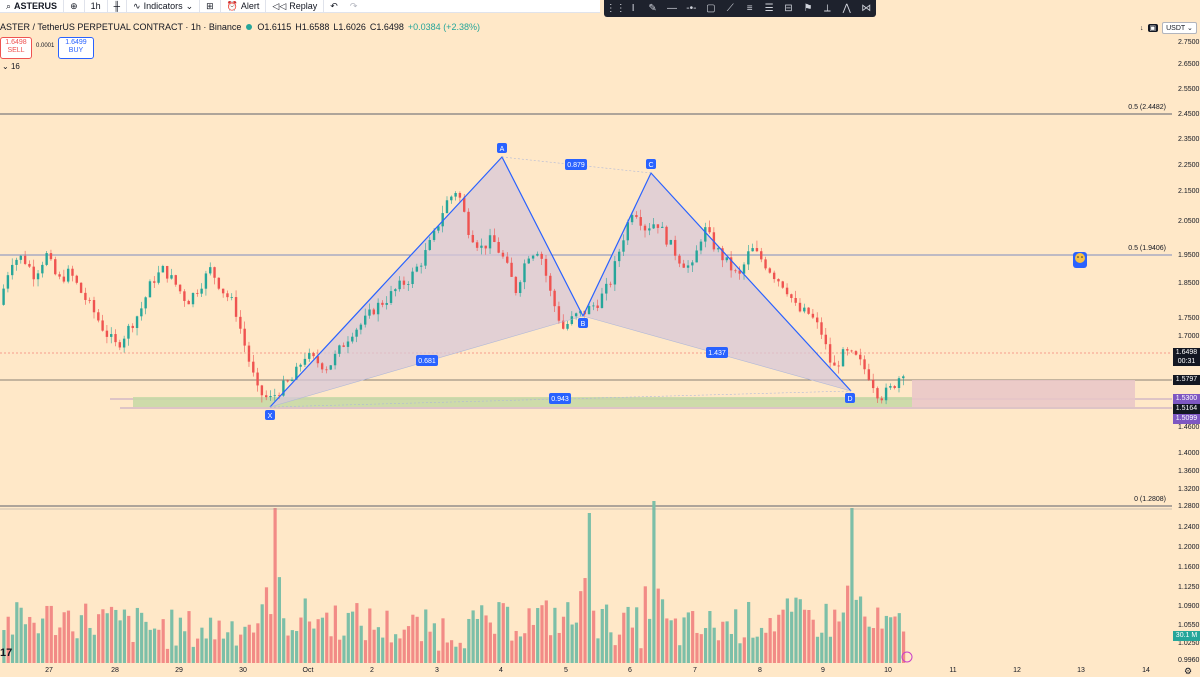  Describe the element at coordinates (808, 8) in the screenshot. I see `flag-icon: ⚑` at that location.